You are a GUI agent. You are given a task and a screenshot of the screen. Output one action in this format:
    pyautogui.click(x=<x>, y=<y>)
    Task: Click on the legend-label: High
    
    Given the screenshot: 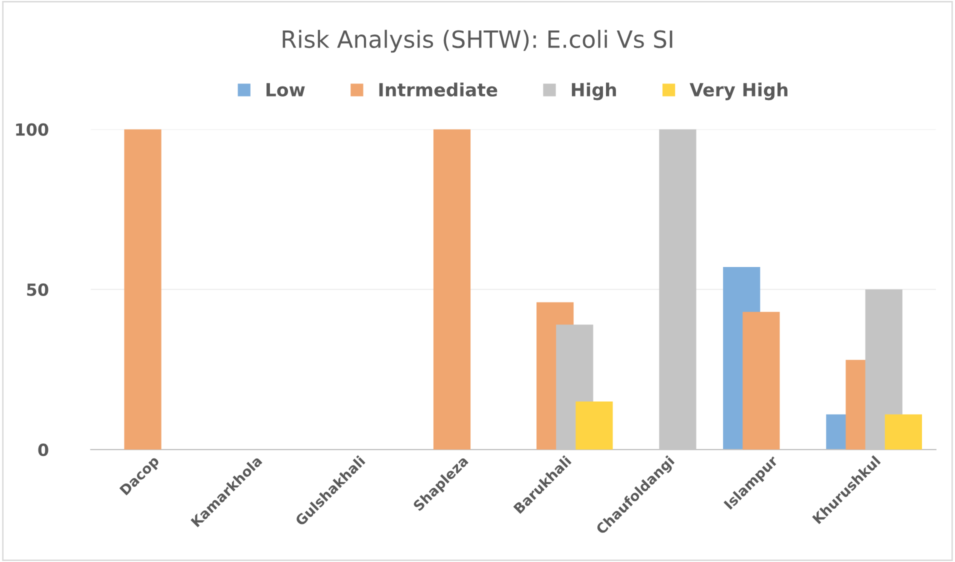 What is the action you would take?
    pyautogui.click(x=594, y=91)
    